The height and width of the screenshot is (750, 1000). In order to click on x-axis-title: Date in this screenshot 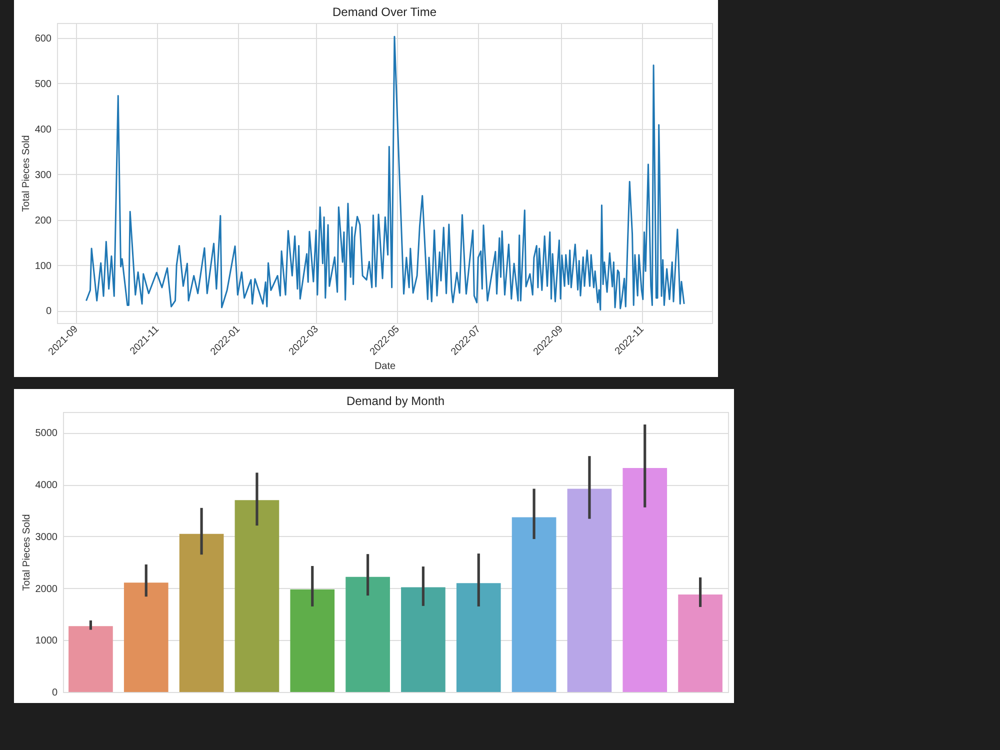, I will do `click(385, 366)`.